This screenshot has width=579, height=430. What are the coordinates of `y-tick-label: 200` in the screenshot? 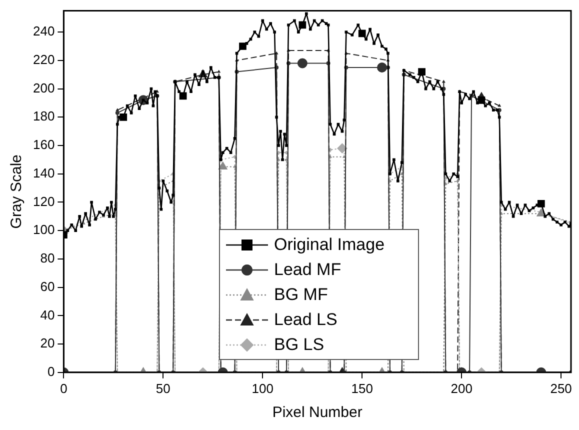 It's located at (43, 88).